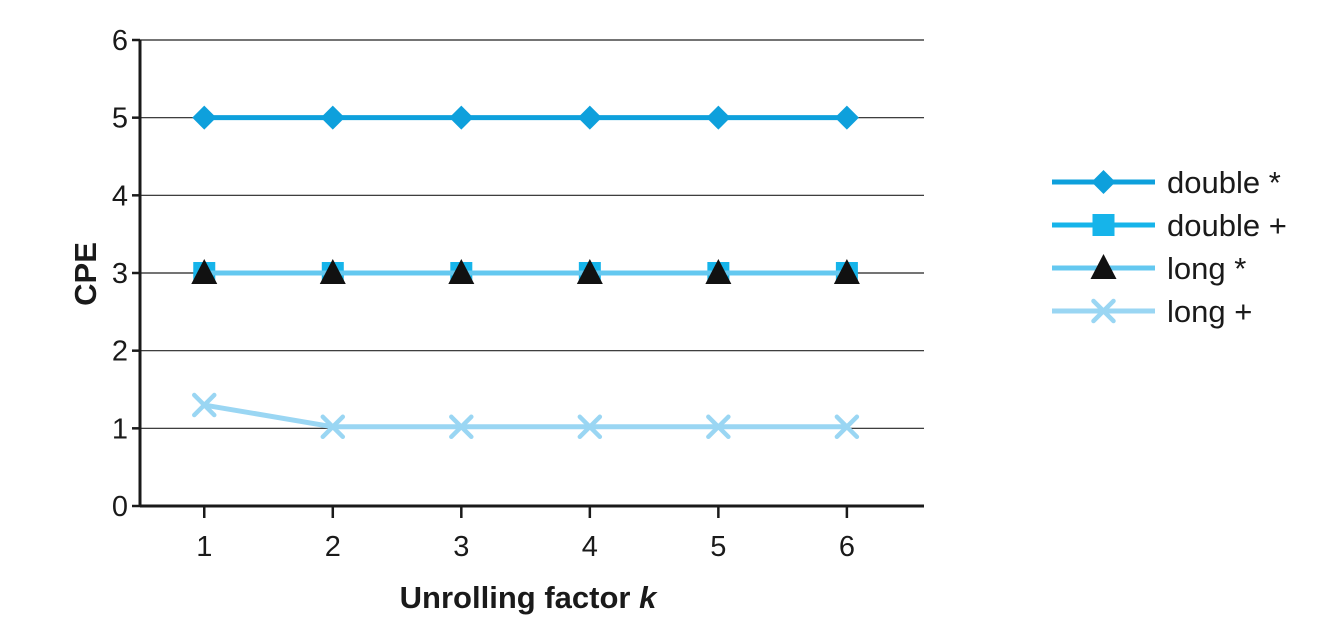 This screenshot has width=1336, height=640. I want to click on legend-label-long-mul: long *, so click(1206, 268).